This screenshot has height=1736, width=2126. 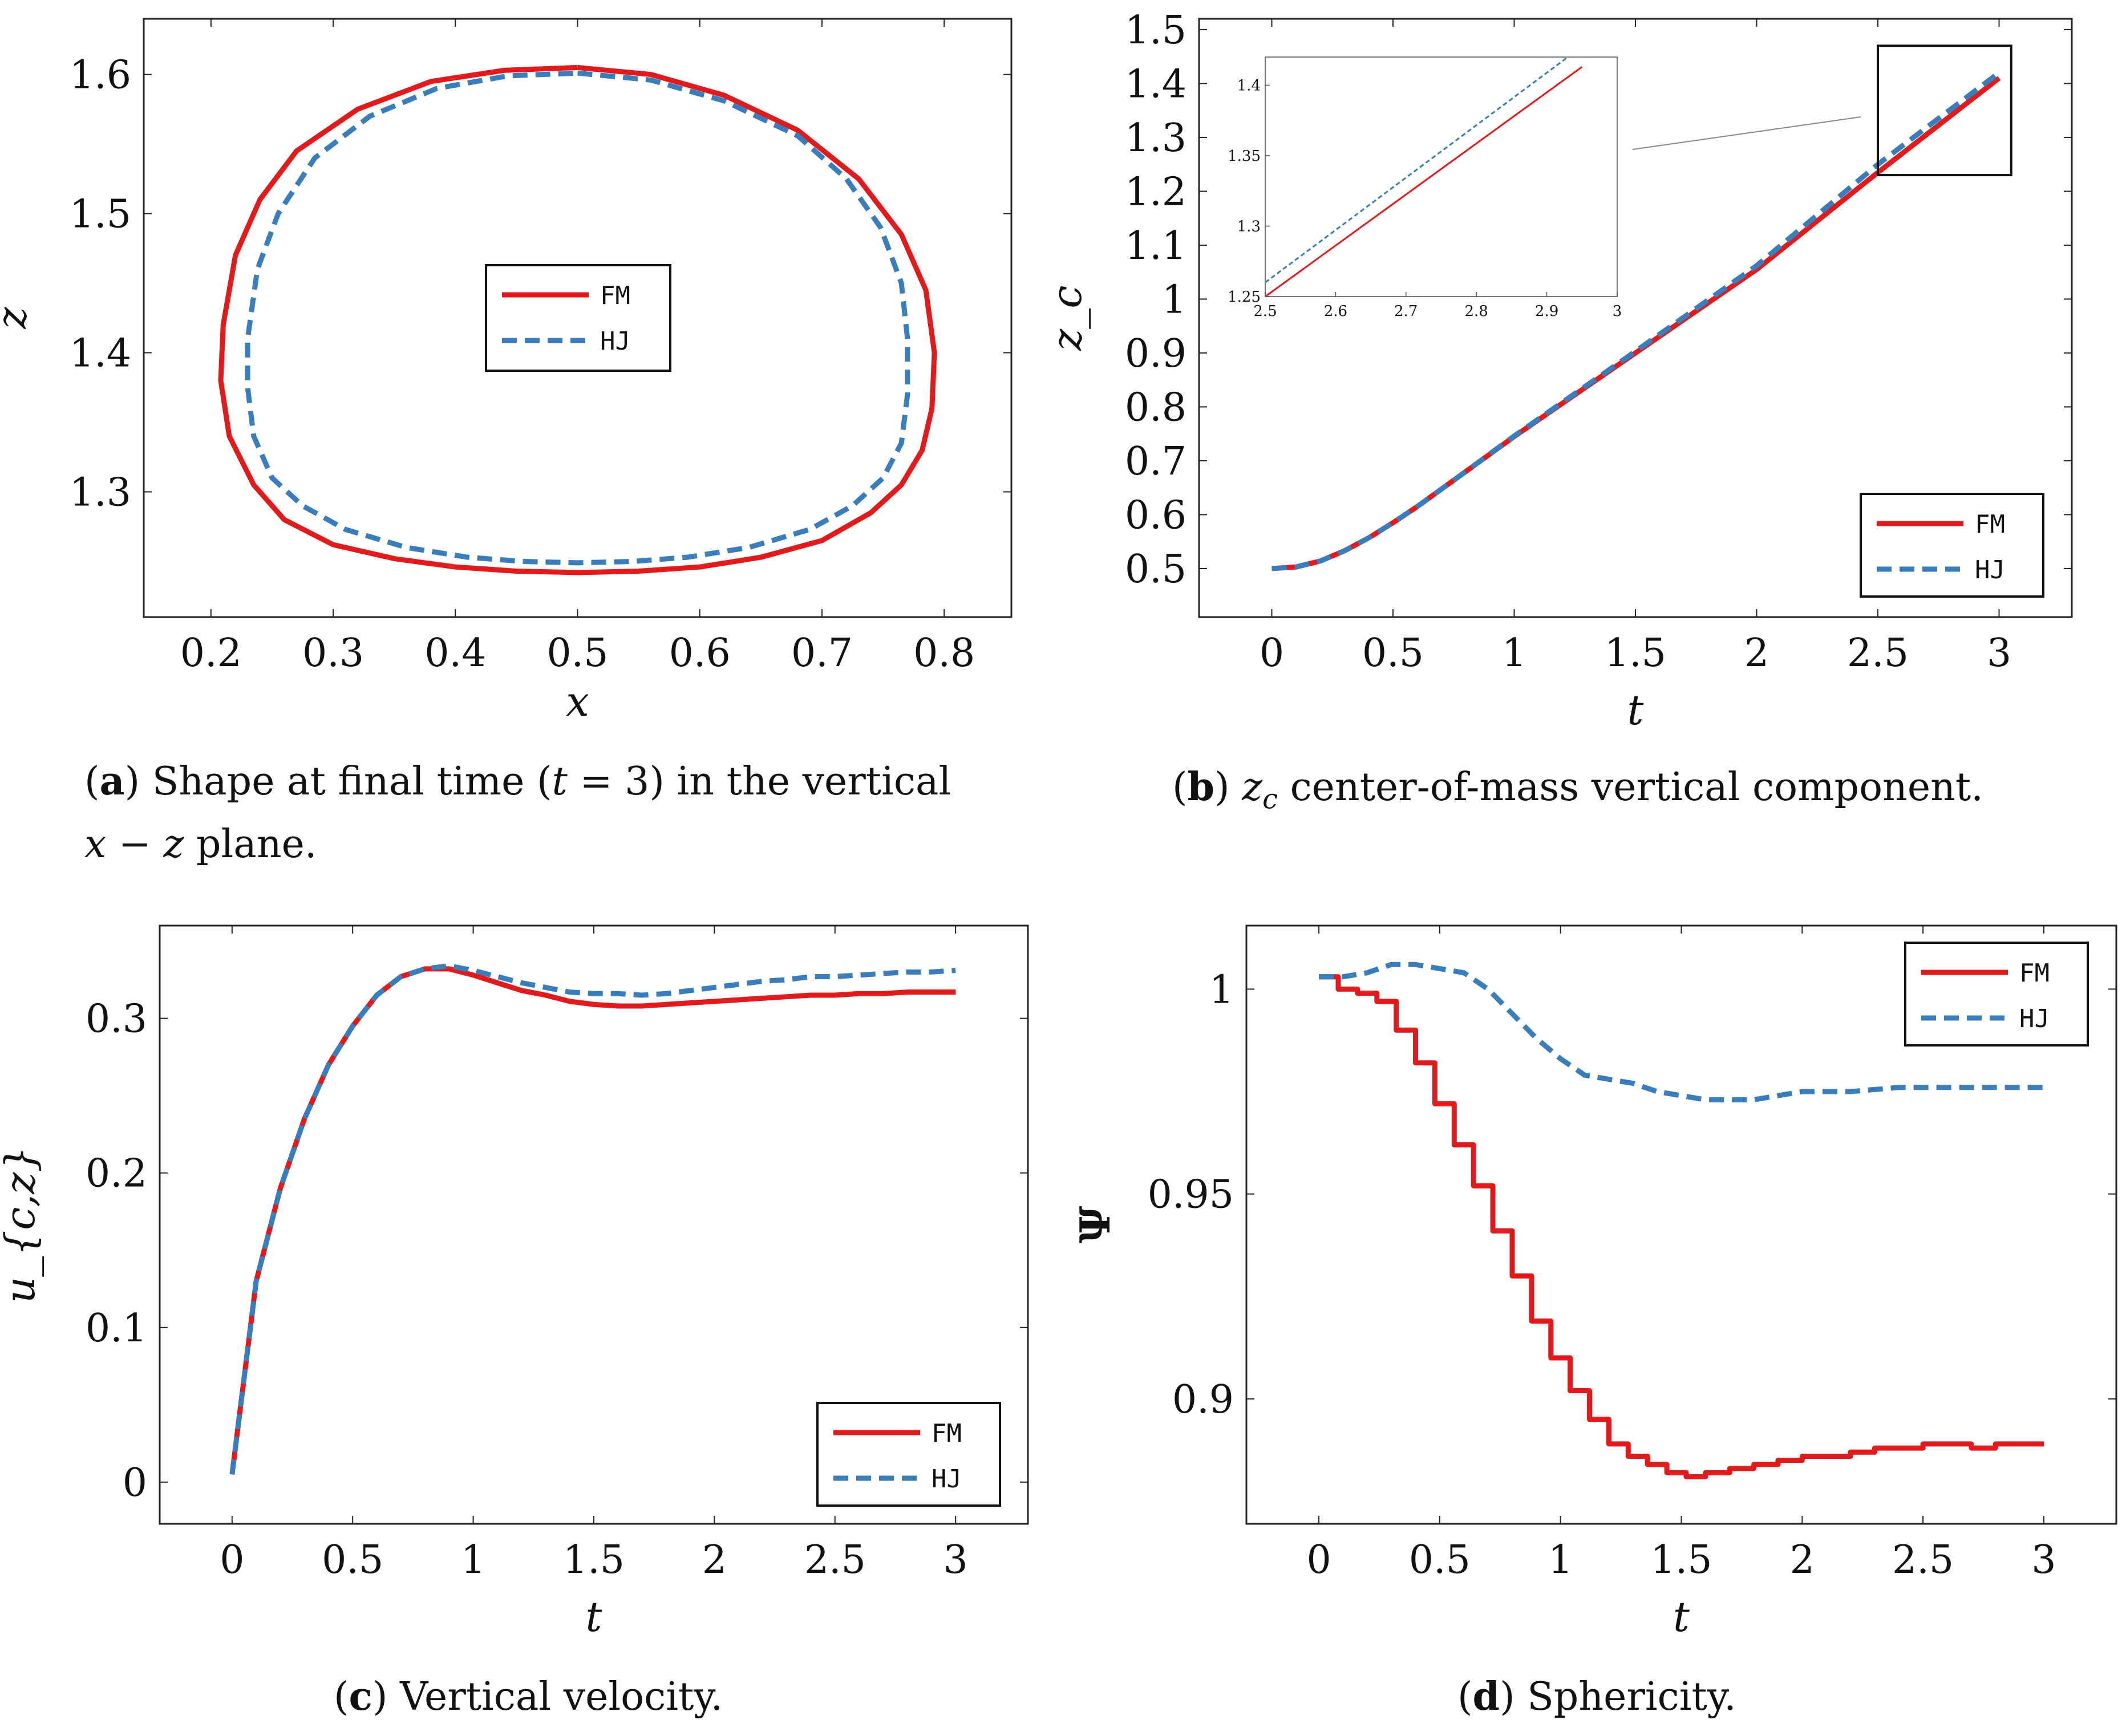 What do you see at coordinates (1265, 311) in the screenshot?
I see `inset-x-tick-label: 2.5` at bounding box center [1265, 311].